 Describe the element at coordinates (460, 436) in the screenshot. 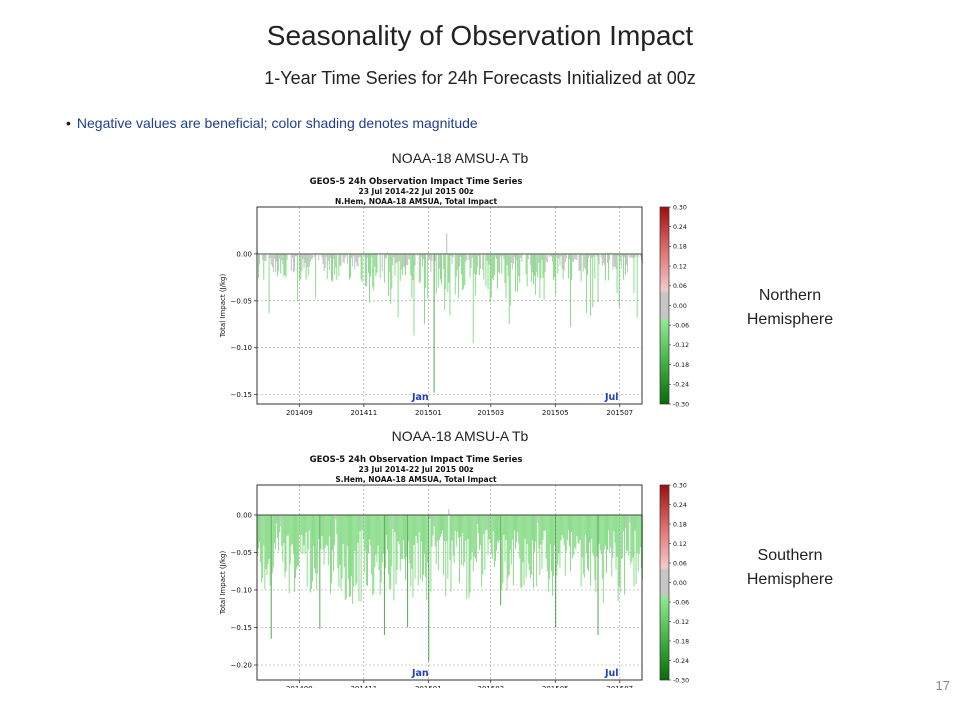

I see `panel-label-south: NOAA-18 AMSU-A Tb` at that location.